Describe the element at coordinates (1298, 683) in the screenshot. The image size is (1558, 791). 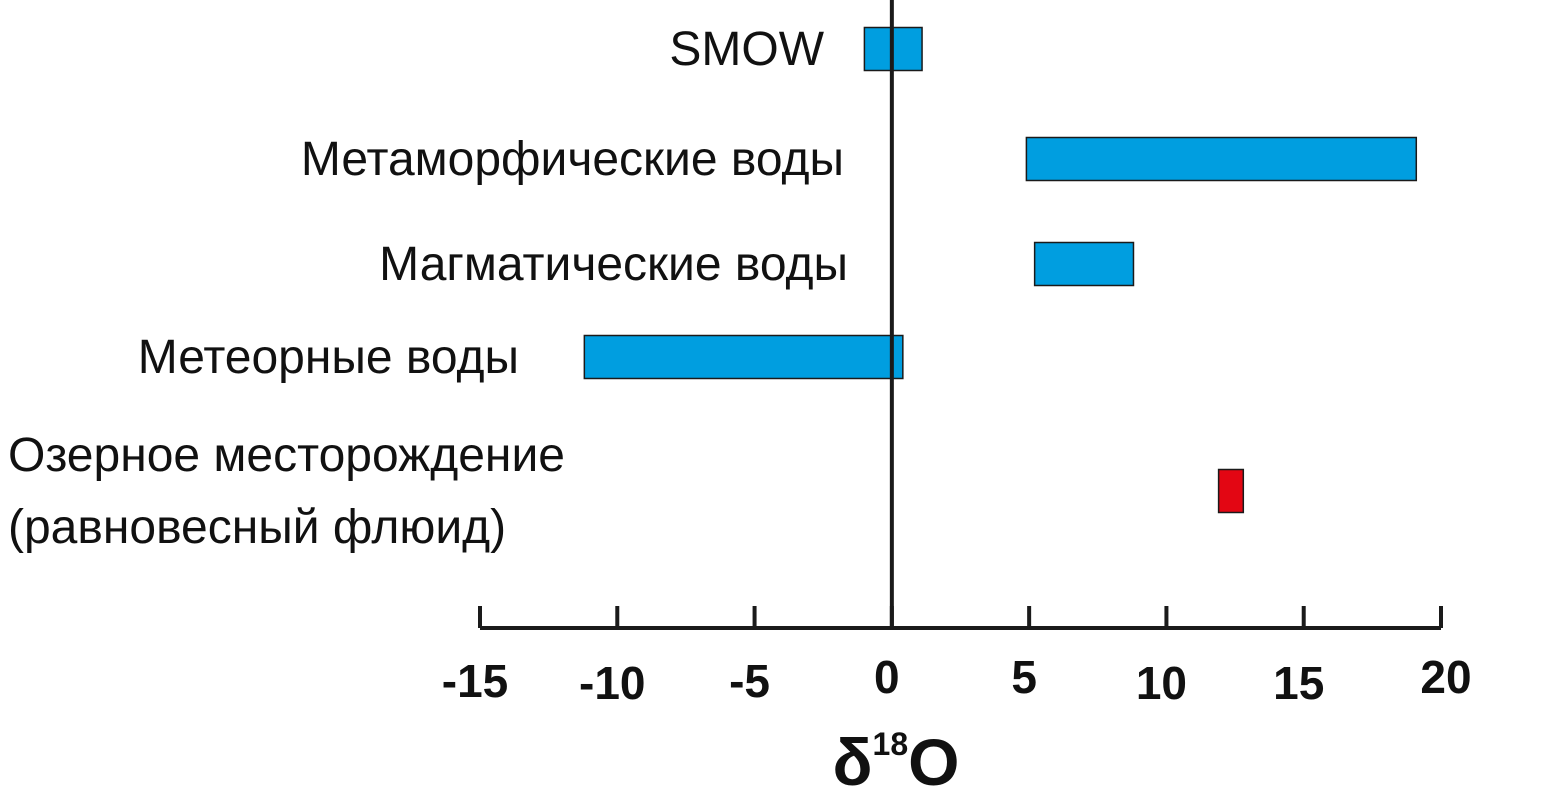
I see `x-tick-label: 15` at that location.